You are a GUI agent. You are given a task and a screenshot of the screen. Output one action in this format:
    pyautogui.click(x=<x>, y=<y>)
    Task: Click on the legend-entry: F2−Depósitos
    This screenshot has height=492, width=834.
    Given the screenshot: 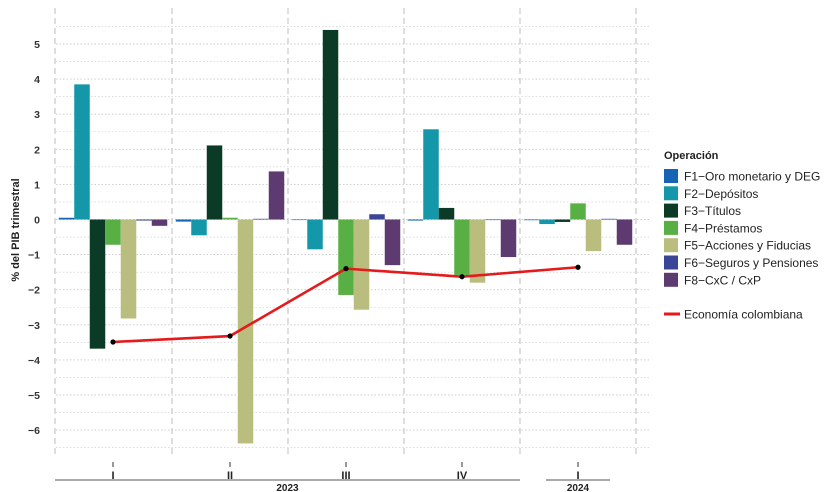 What is the action you would take?
    pyautogui.click(x=721, y=194)
    